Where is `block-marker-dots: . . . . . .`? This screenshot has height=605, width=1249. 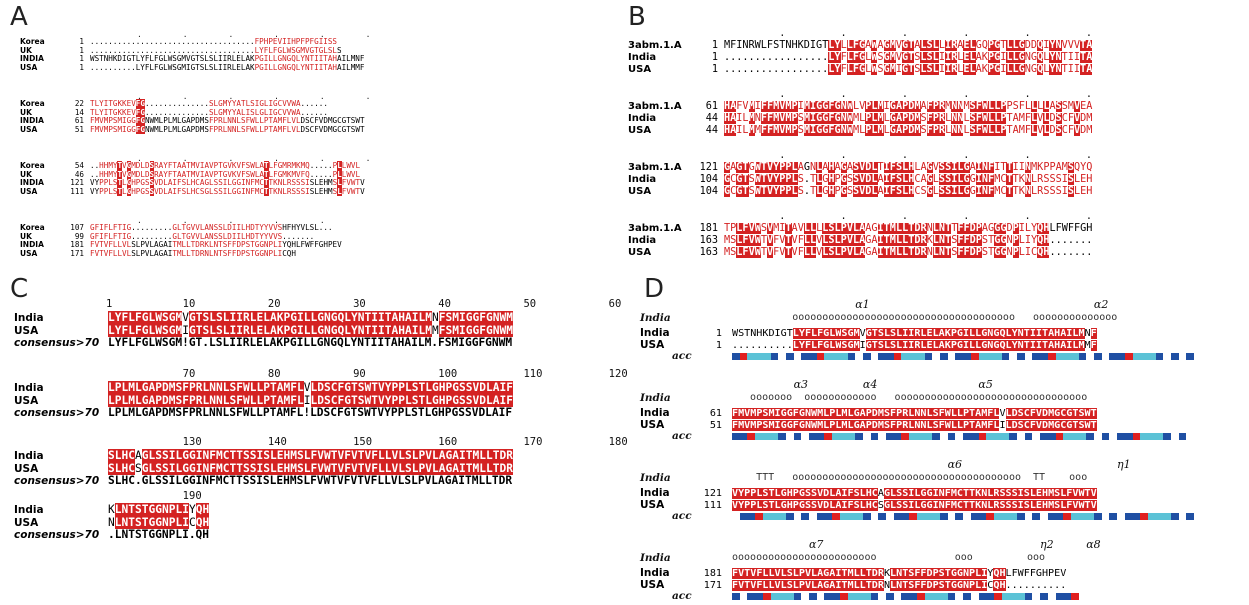
block-marker-dots: . . . . . . is located at coordinates (233, 96).